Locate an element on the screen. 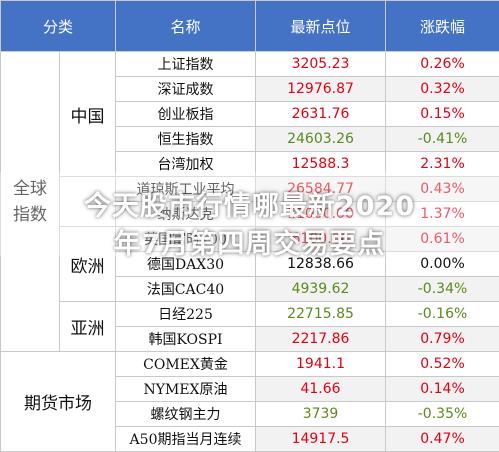 The height and width of the screenshot is (452, 499). row-value: 41.66 is located at coordinates (321, 389).